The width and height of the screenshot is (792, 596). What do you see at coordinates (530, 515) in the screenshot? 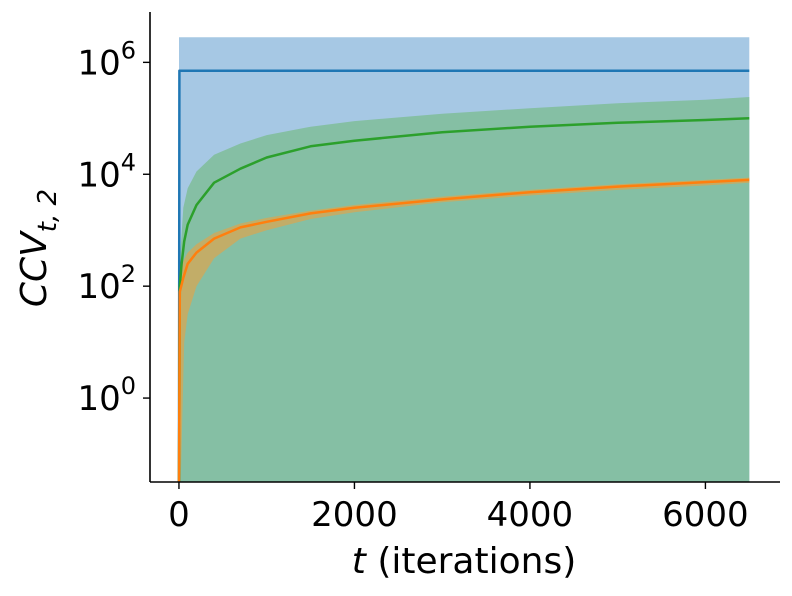
I see `x-tick-label: 4000` at bounding box center [530, 515].